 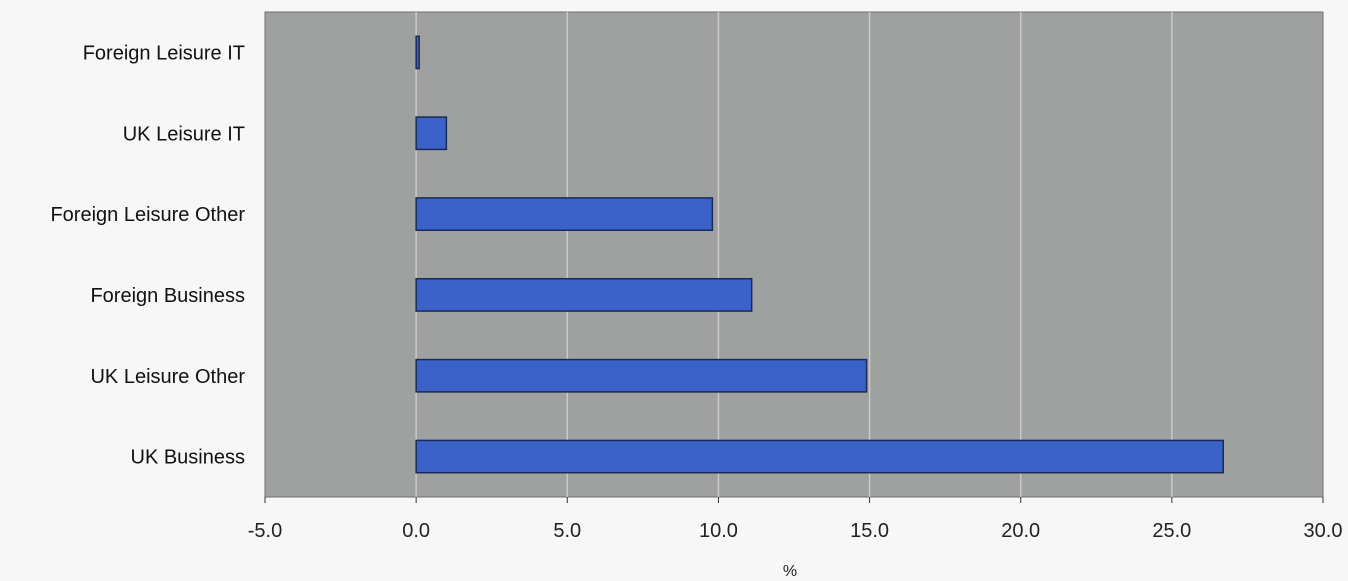 What do you see at coordinates (164, 53) in the screenshot?
I see `category-label: Foreign Leisure IT` at bounding box center [164, 53].